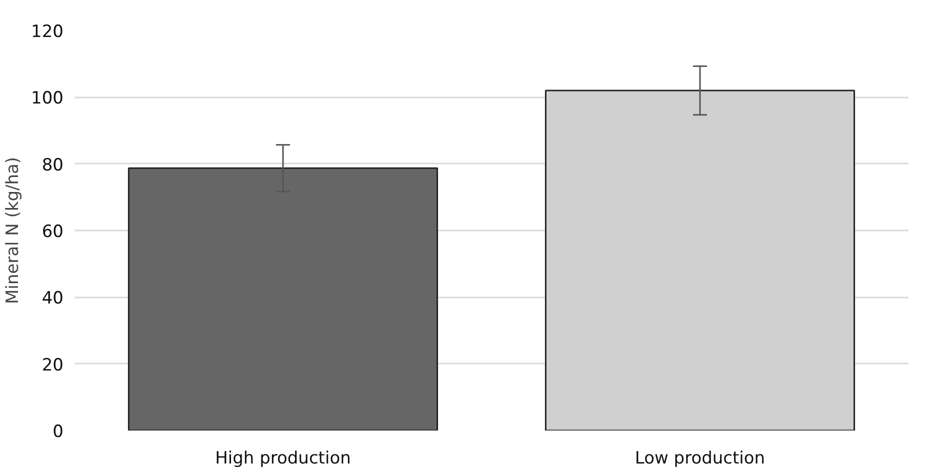 The height and width of the screenshot is (475, 937). I want to click on y-tick-label: 80, so click(53, 165).